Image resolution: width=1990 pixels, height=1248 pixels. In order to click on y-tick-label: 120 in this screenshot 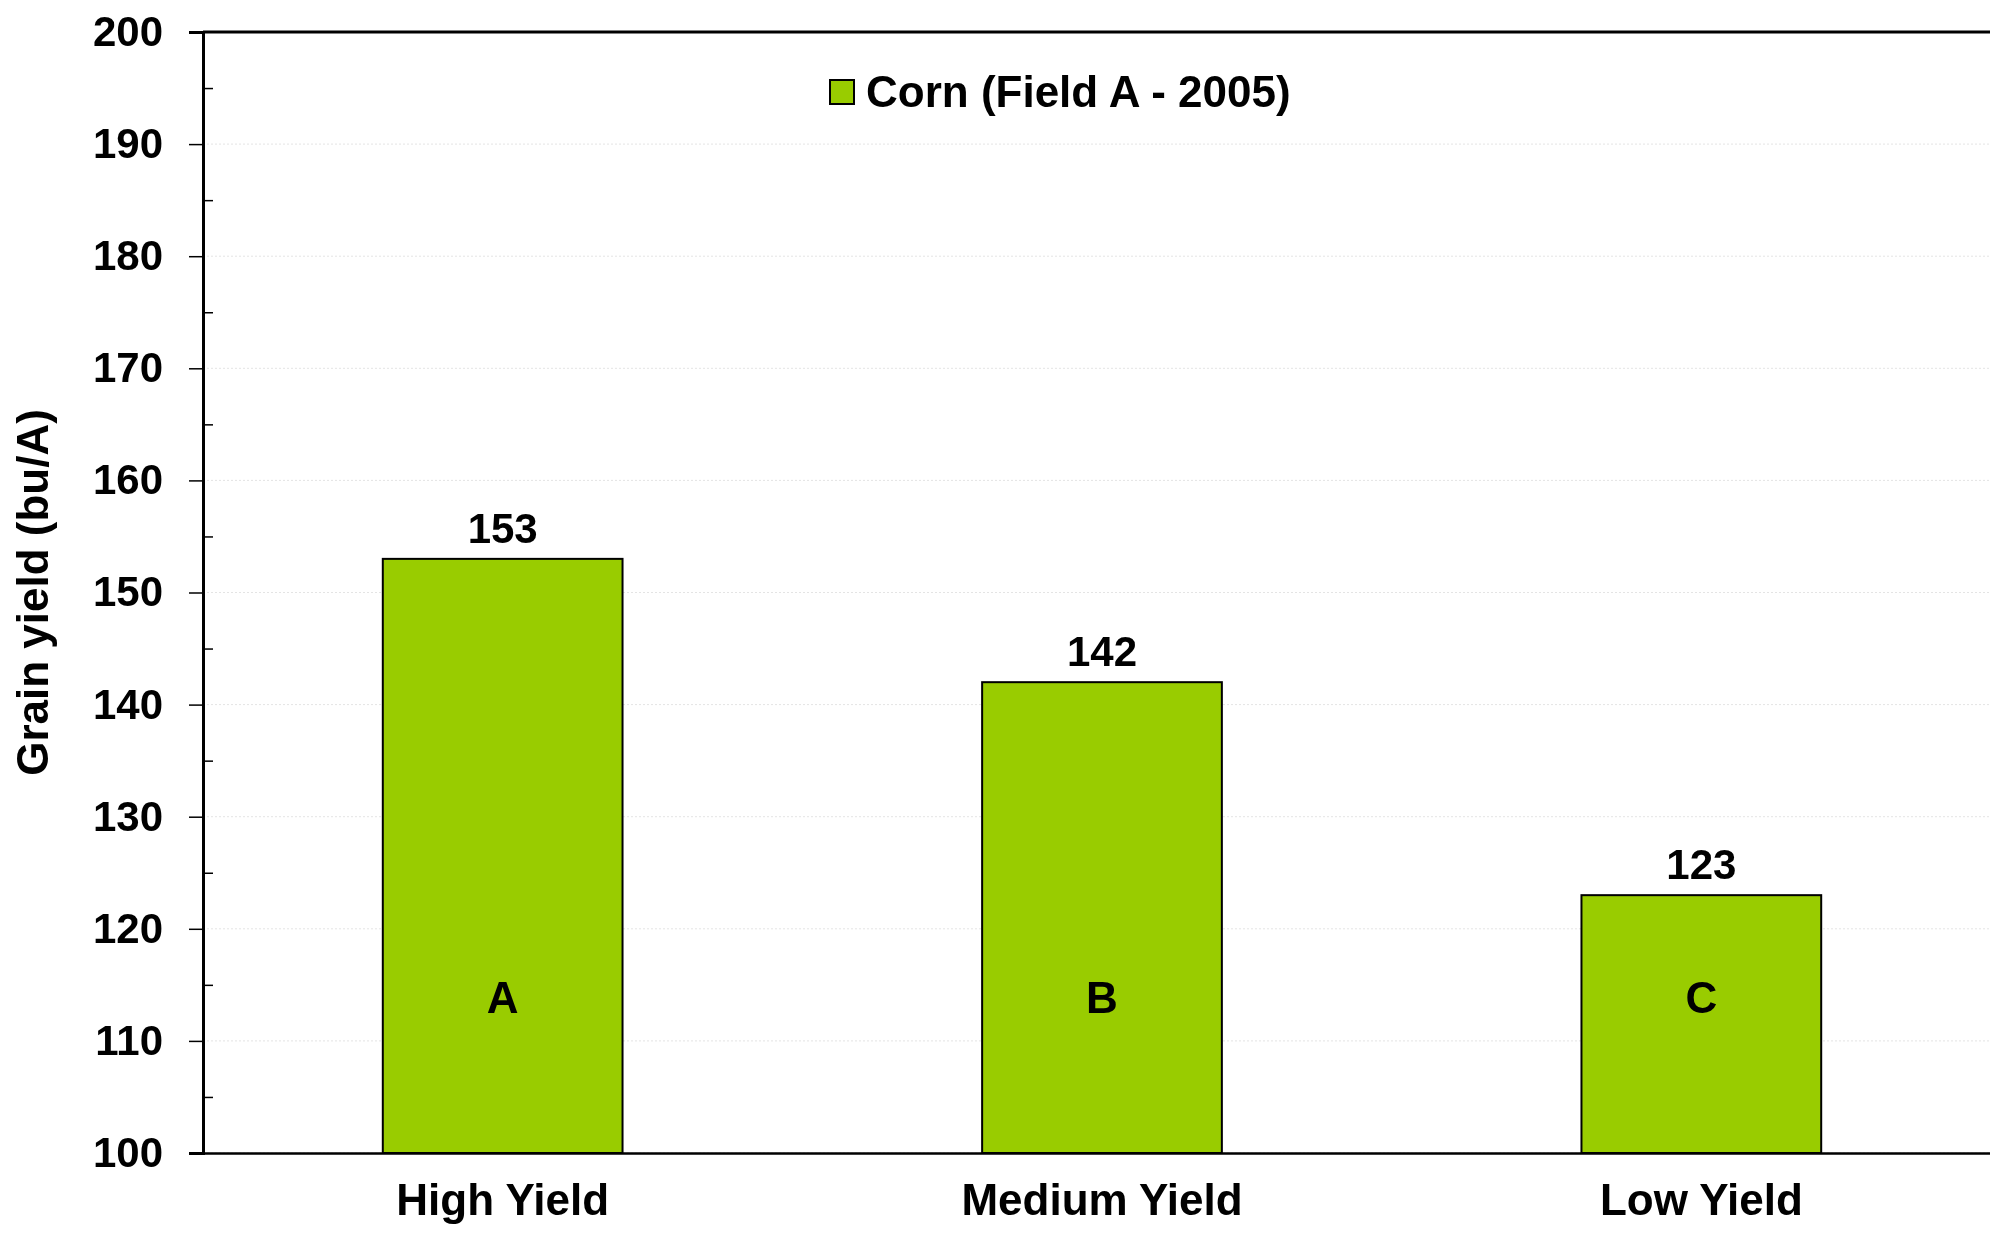, I will do `click(127, 928)`.